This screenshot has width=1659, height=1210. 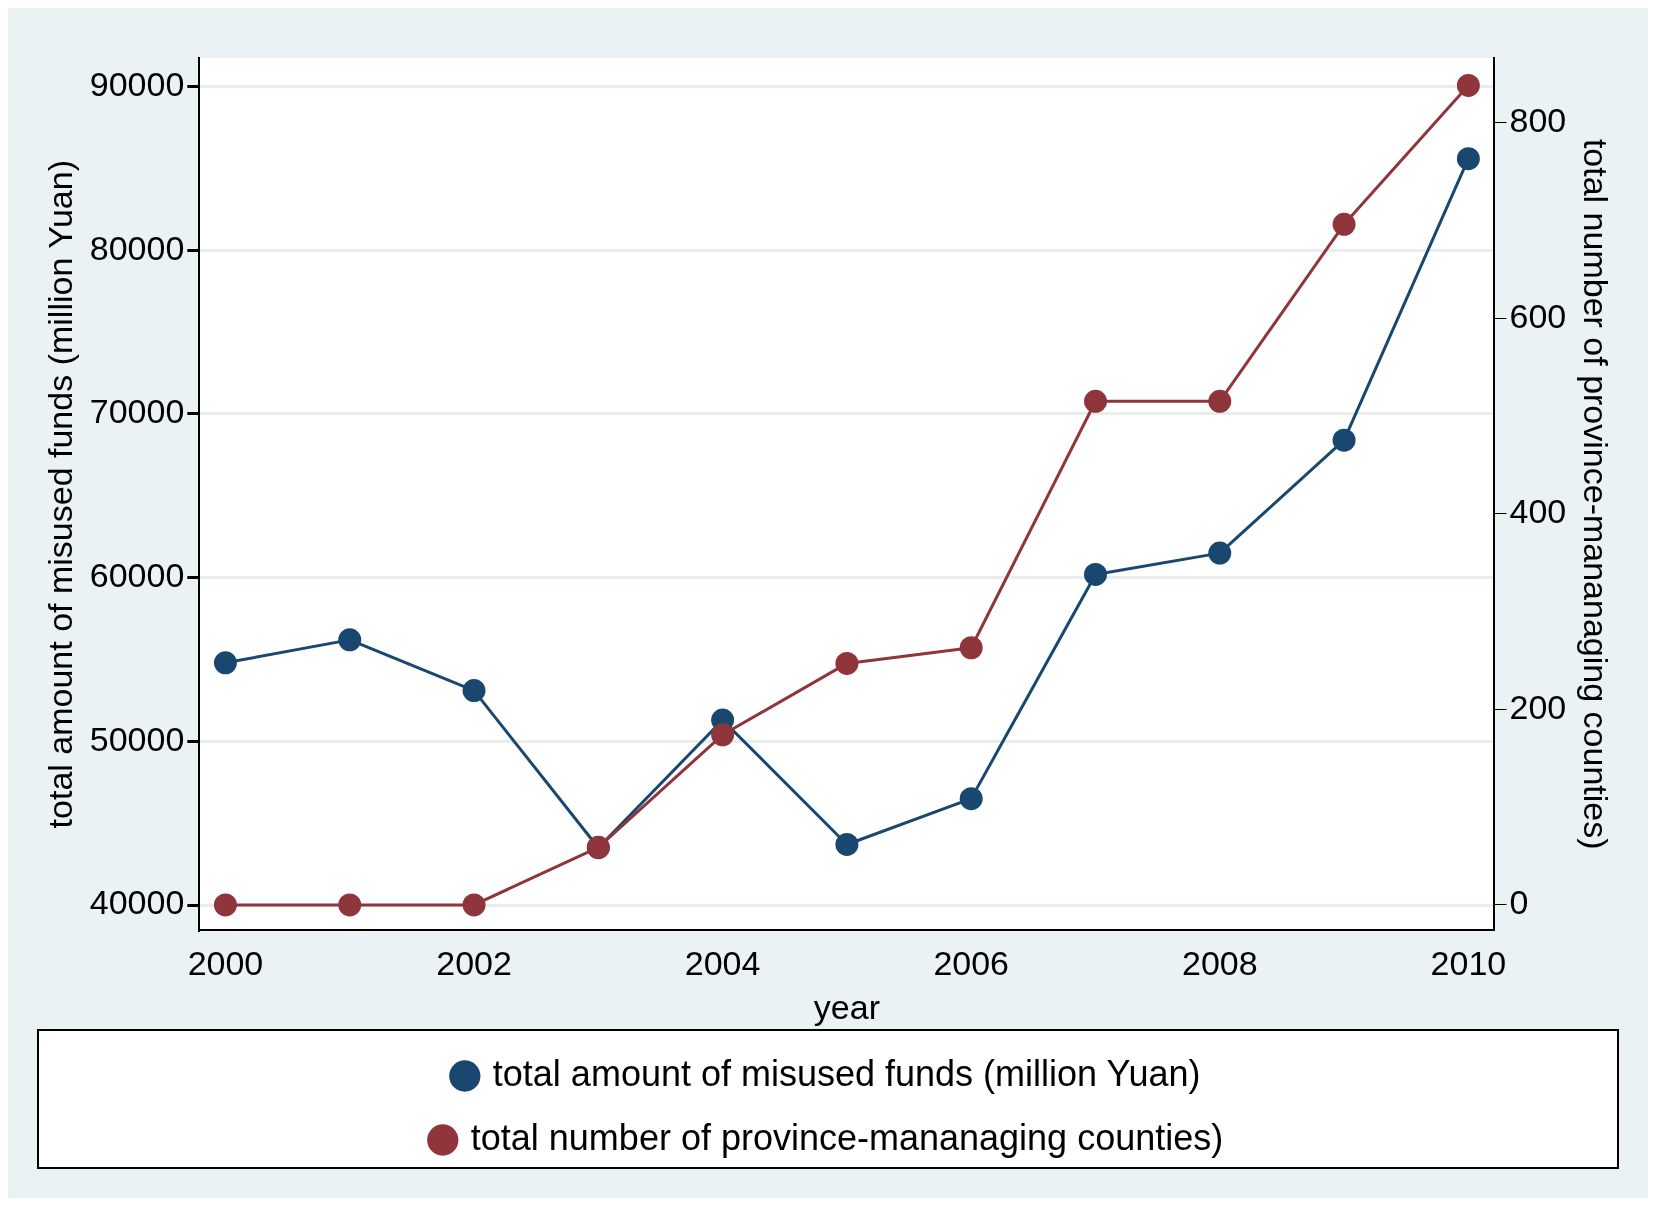 I want to click on x-tick-label: 2010, so click(x=1468, y=963).